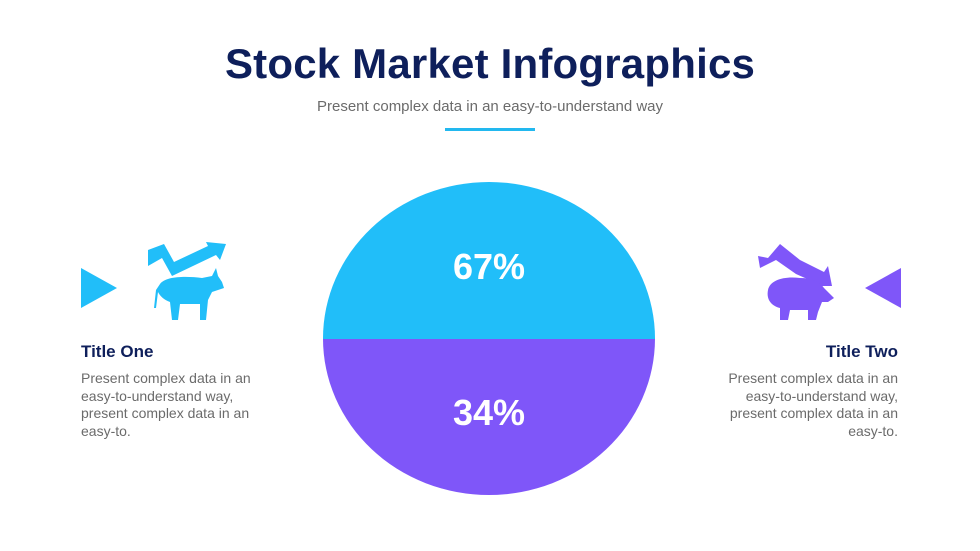 The height and width of the screenshot is (551, 980). I want to click on pie-slice-bull, so click(489, 260).